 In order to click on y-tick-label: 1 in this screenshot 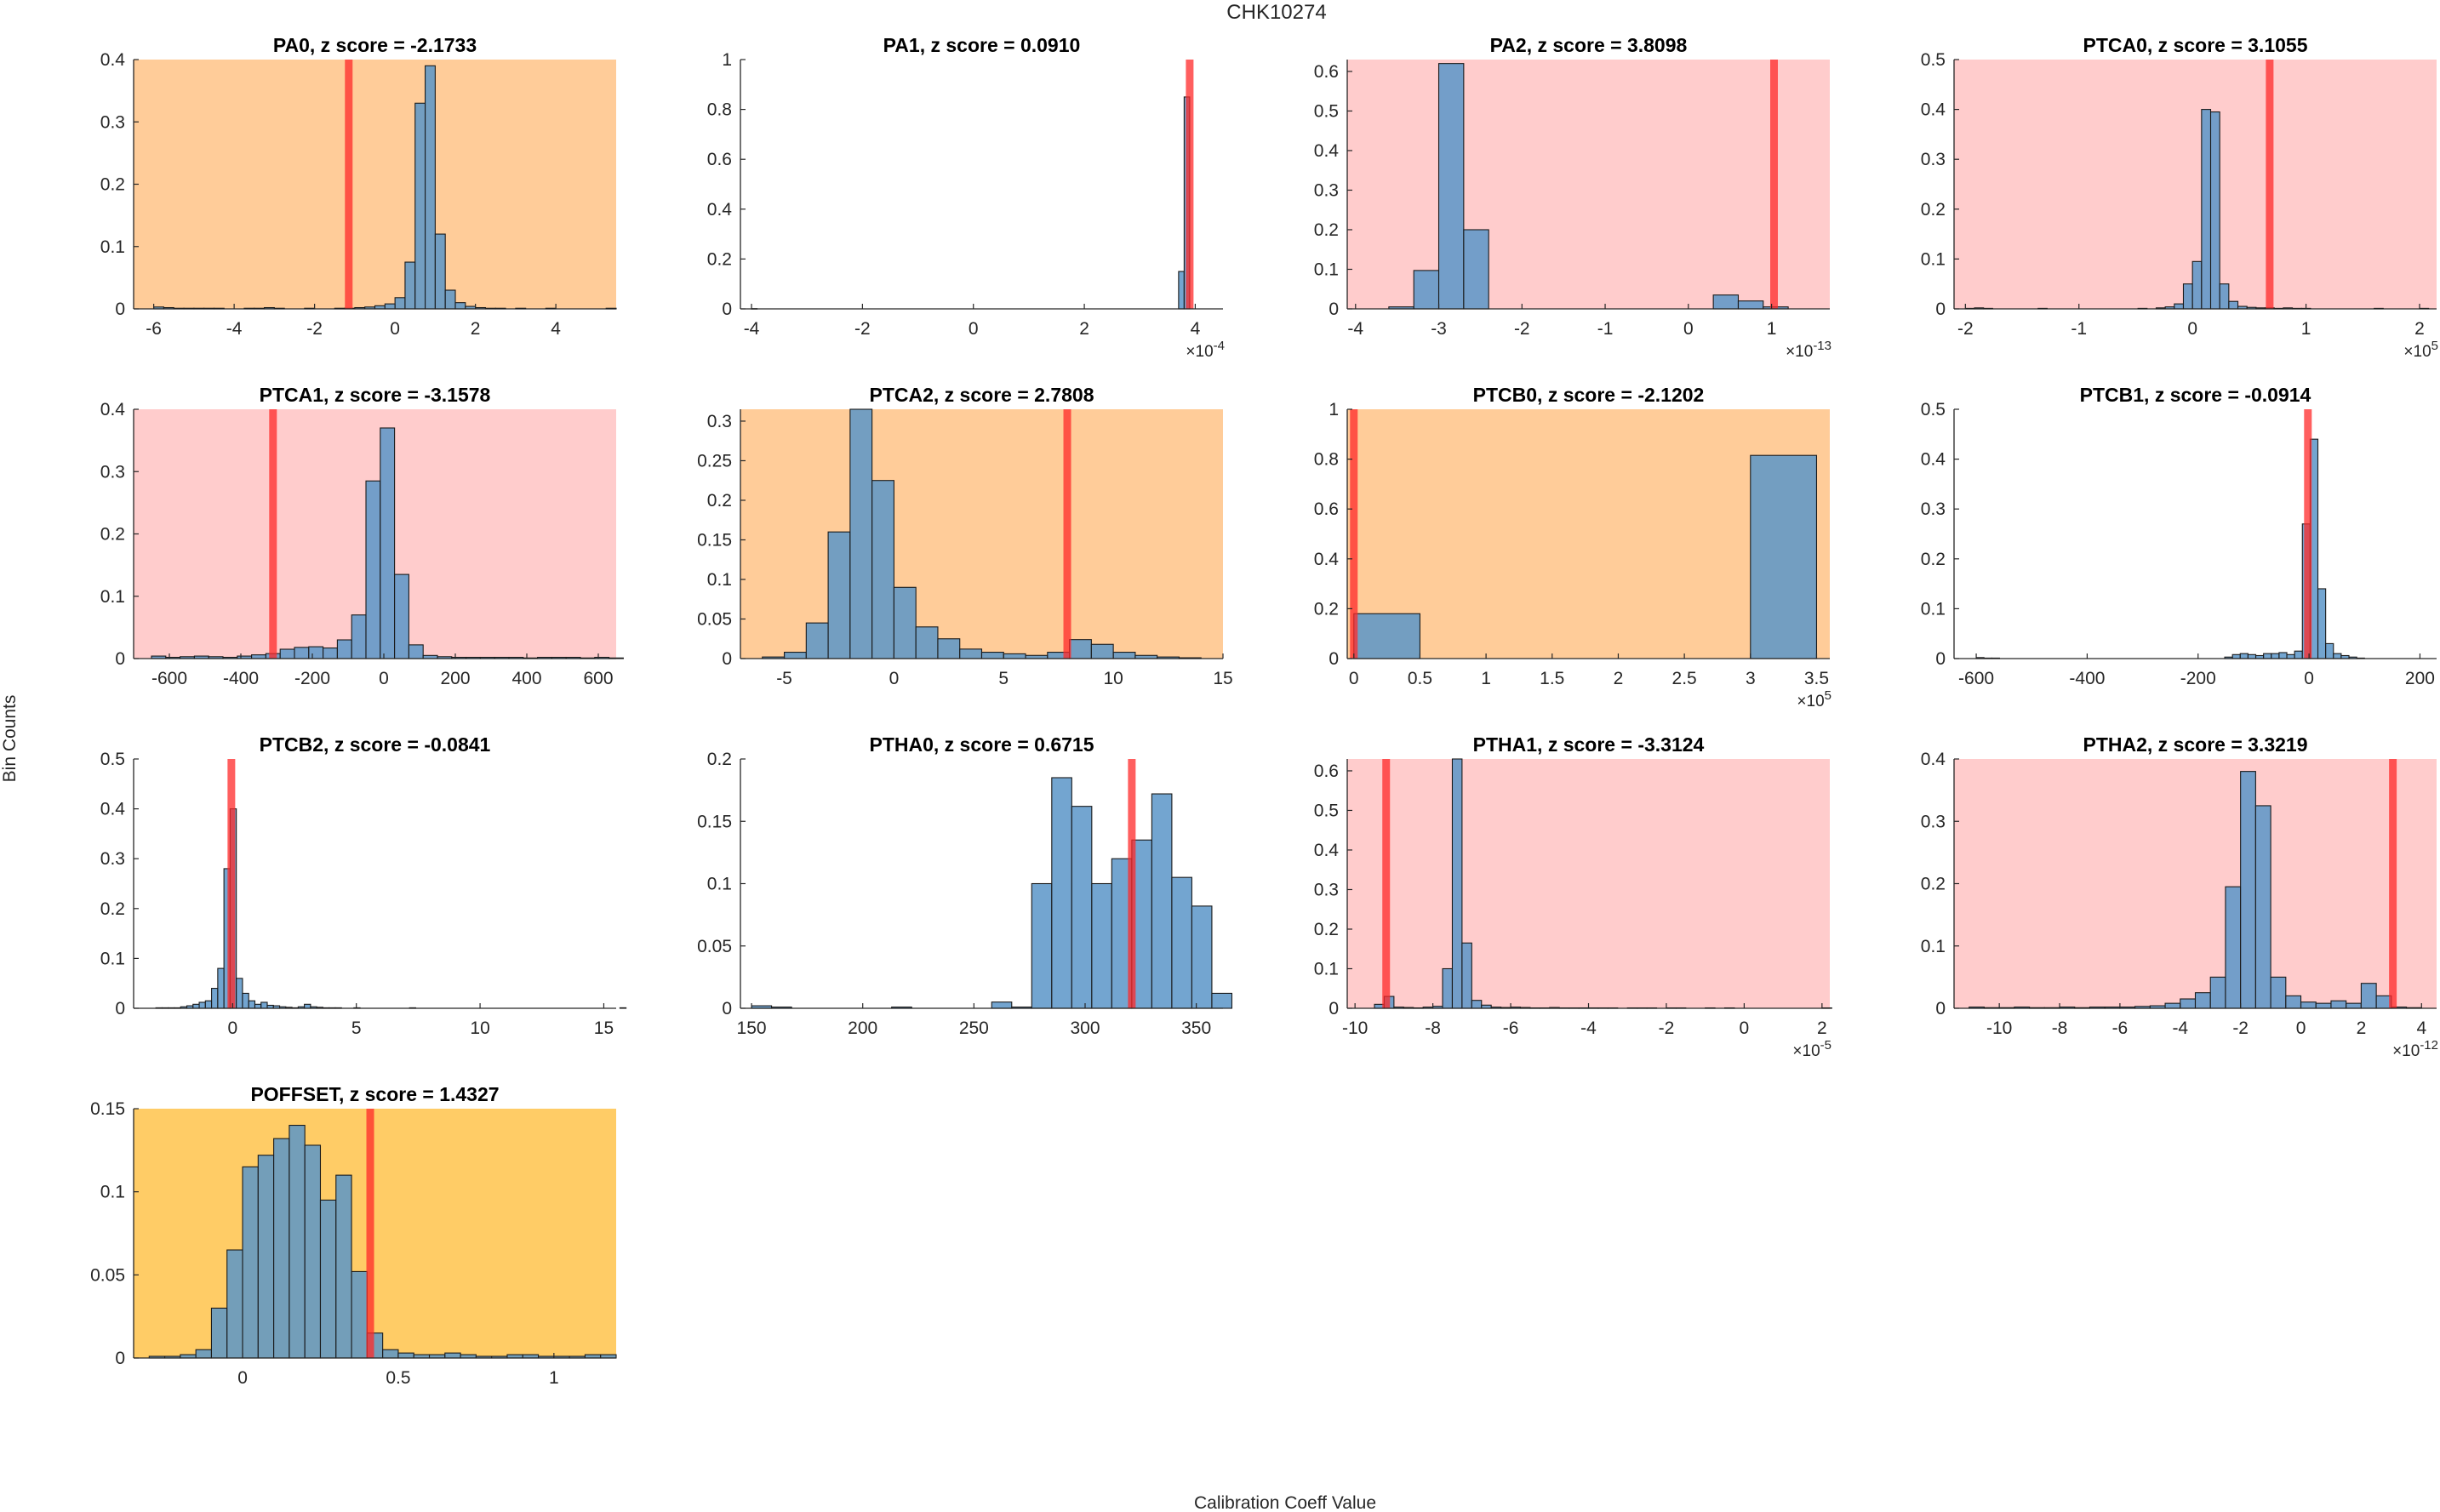, I will do `click(1334, 409)`.